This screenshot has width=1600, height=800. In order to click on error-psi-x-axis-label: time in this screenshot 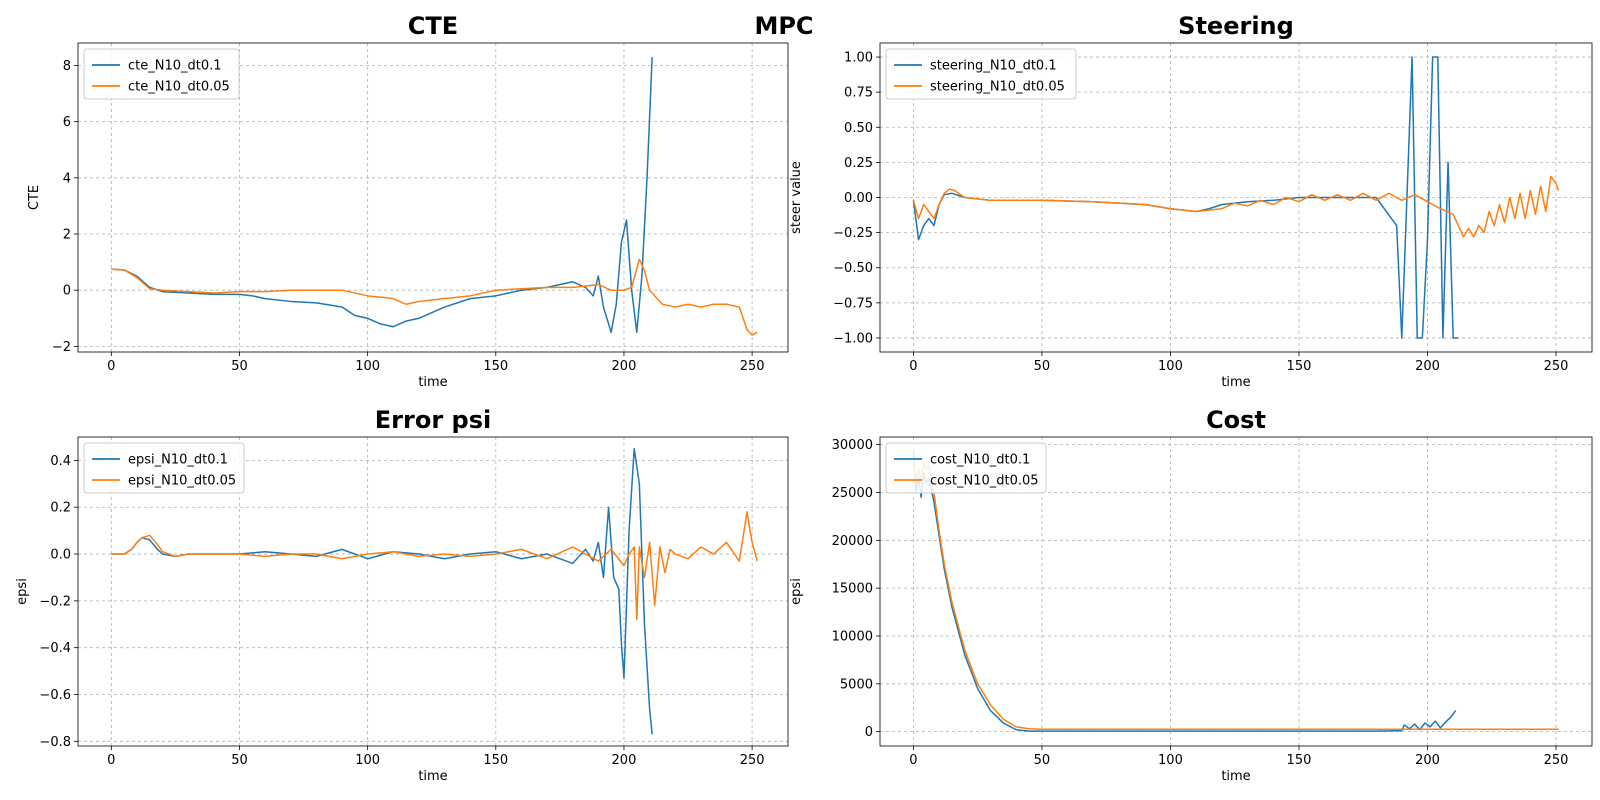, I will do `click(432, 776)`.